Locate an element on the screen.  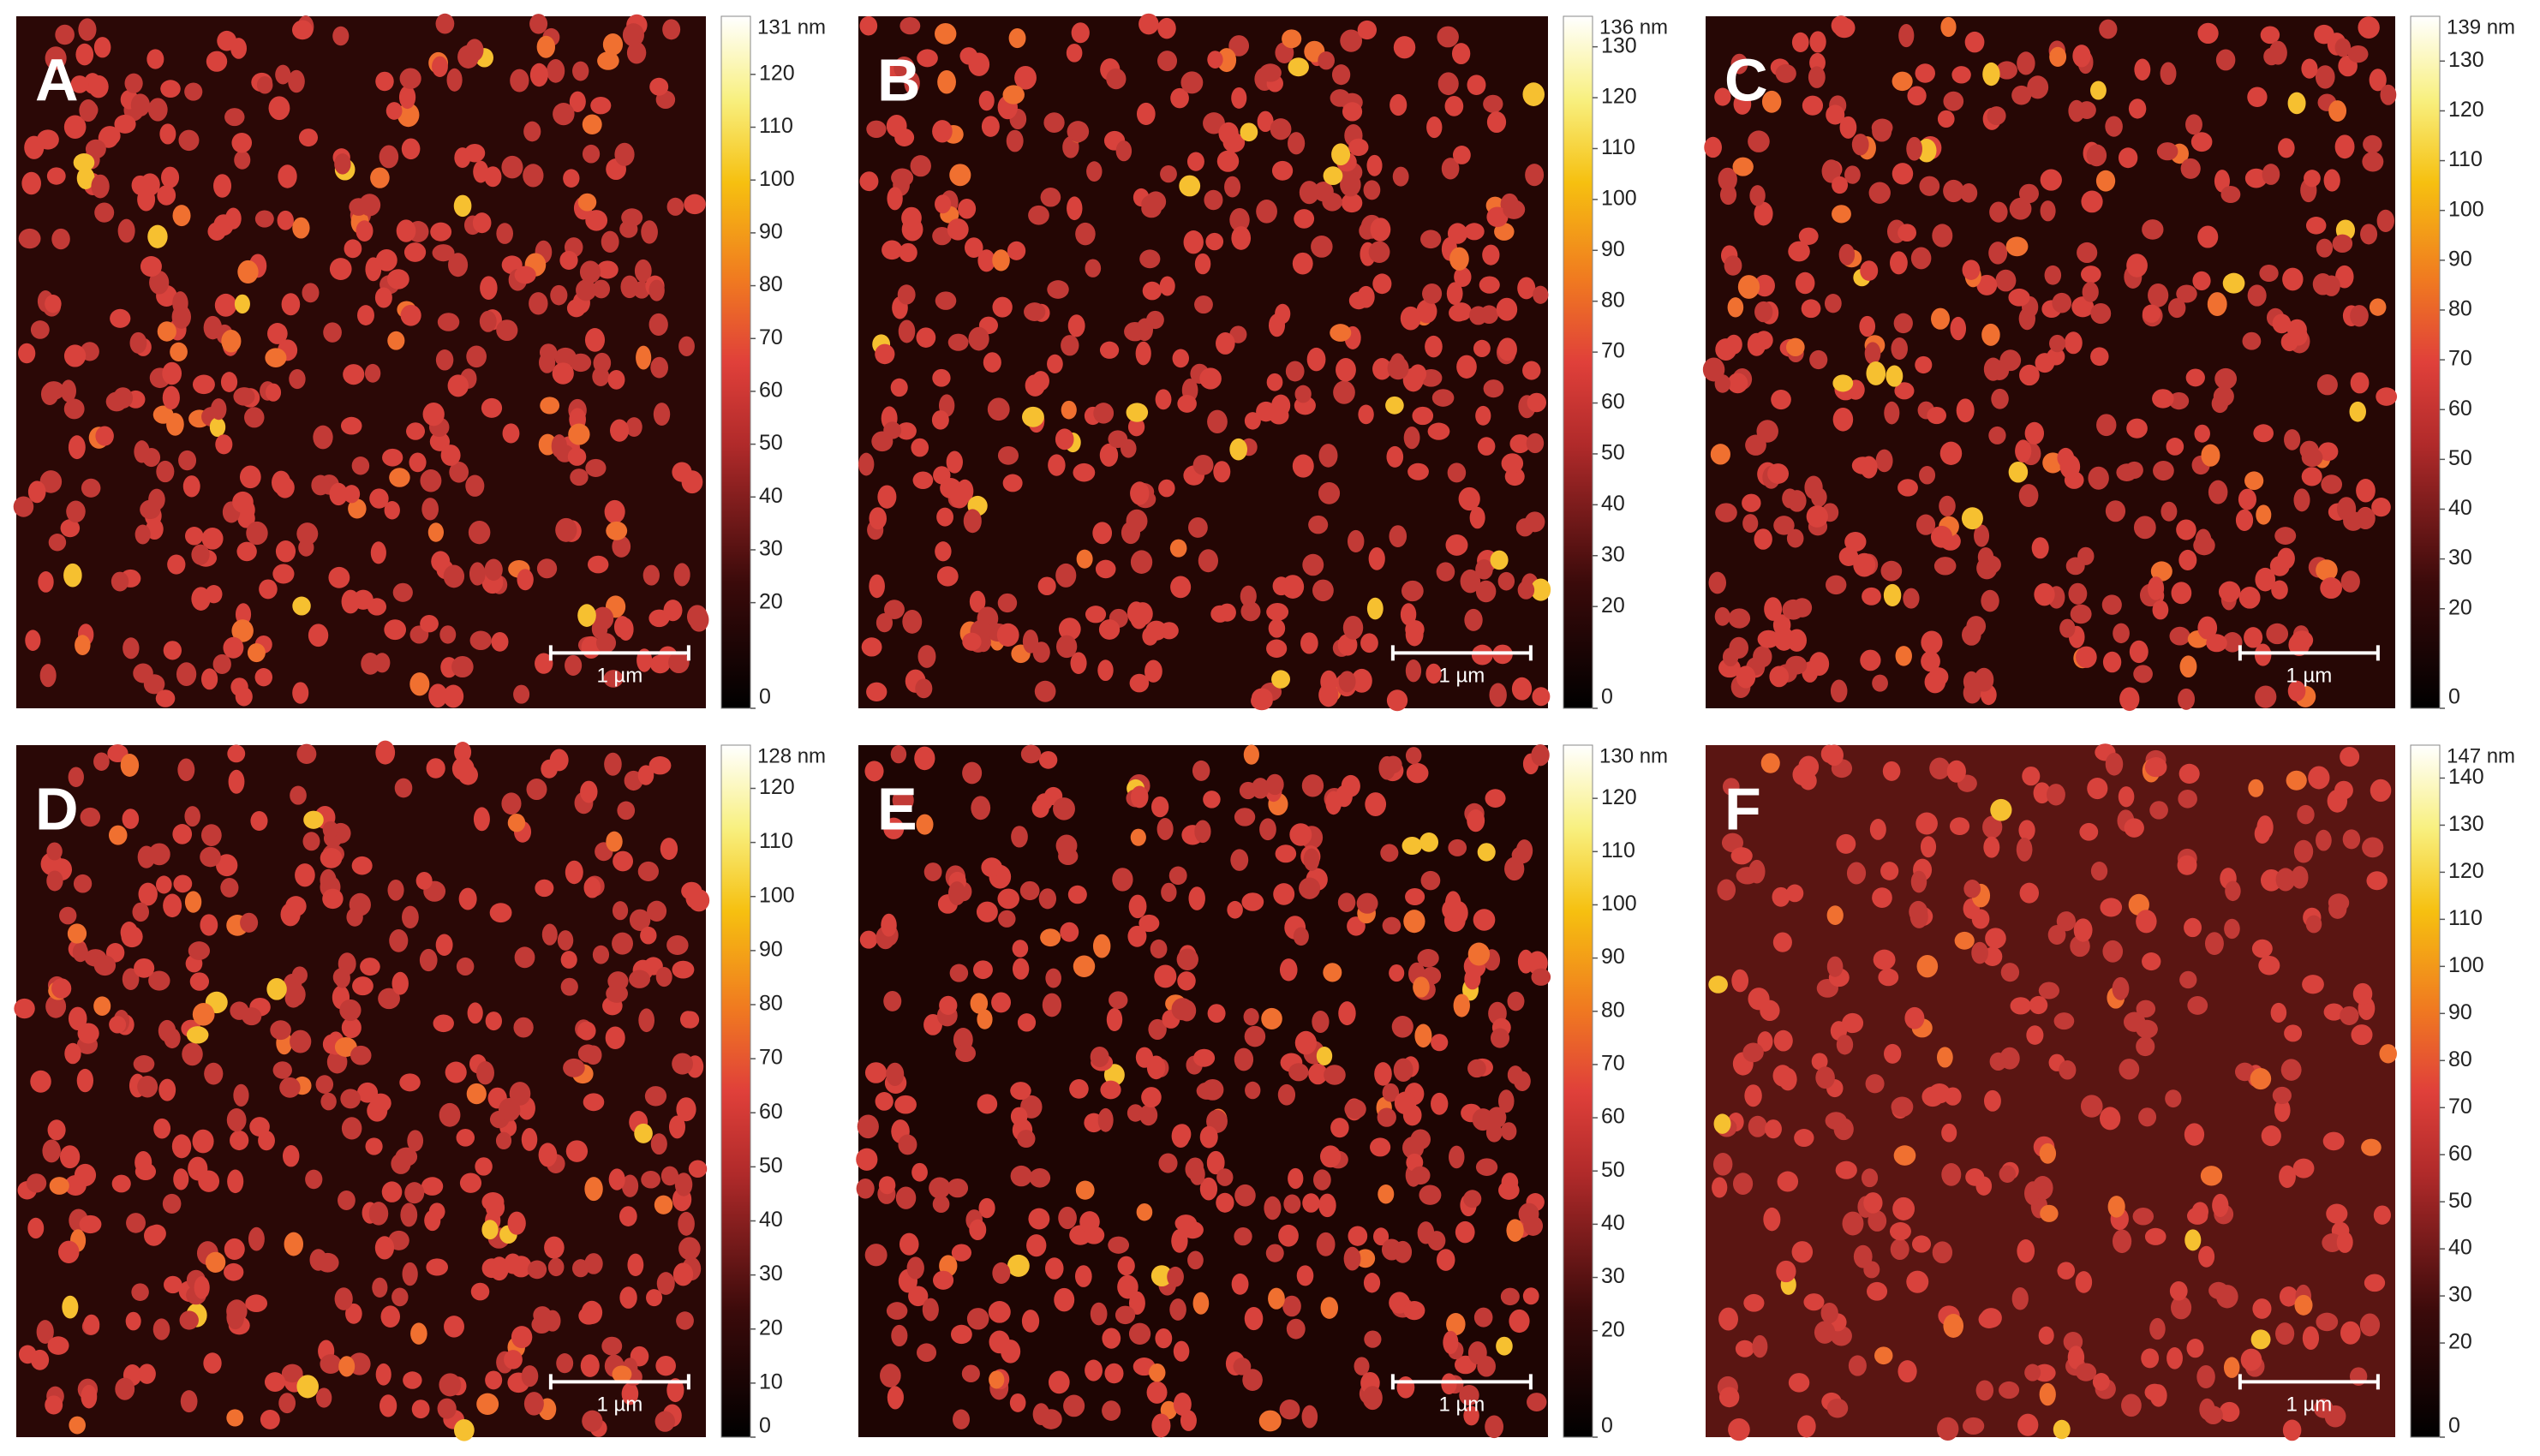
colorbar-tick-label: 110 is located at coordinates (1618, 850).